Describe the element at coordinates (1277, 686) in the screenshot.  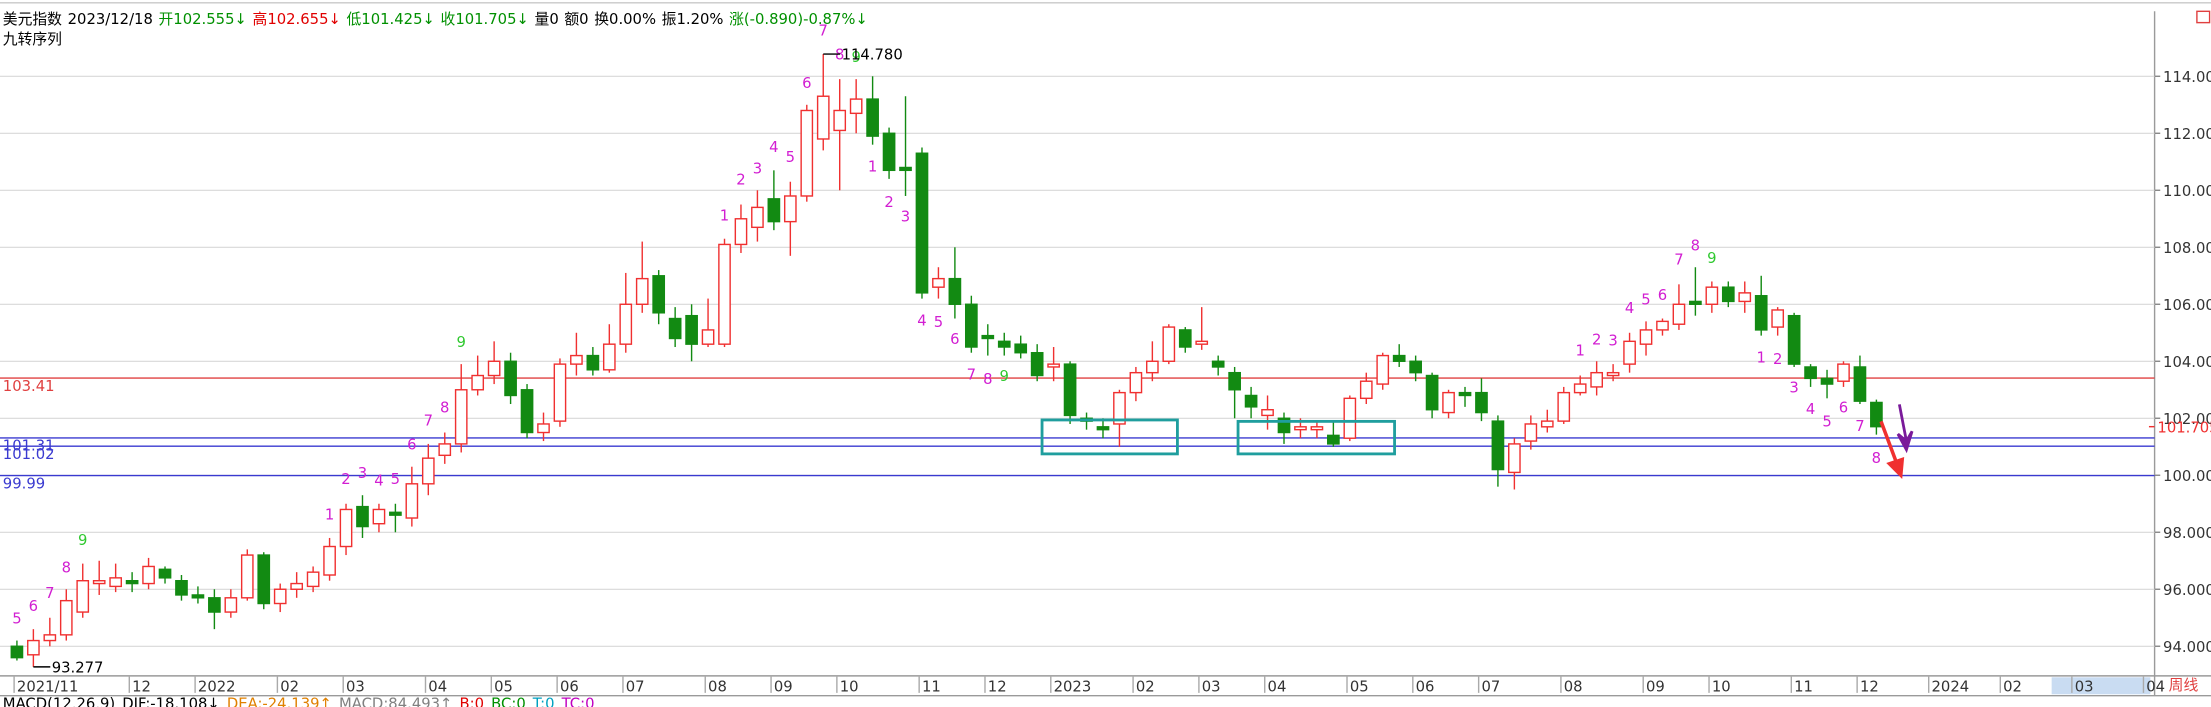
I see `x-tick-label: 04` at that location.